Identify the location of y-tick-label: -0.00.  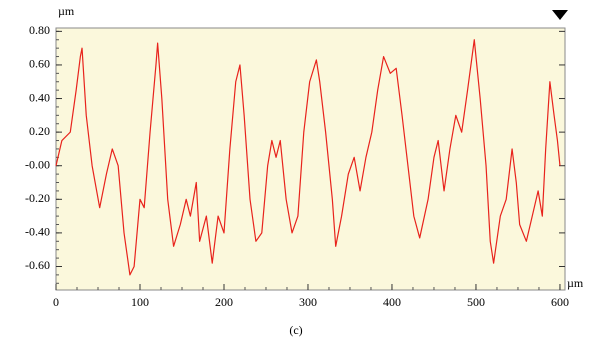
(37, 164).